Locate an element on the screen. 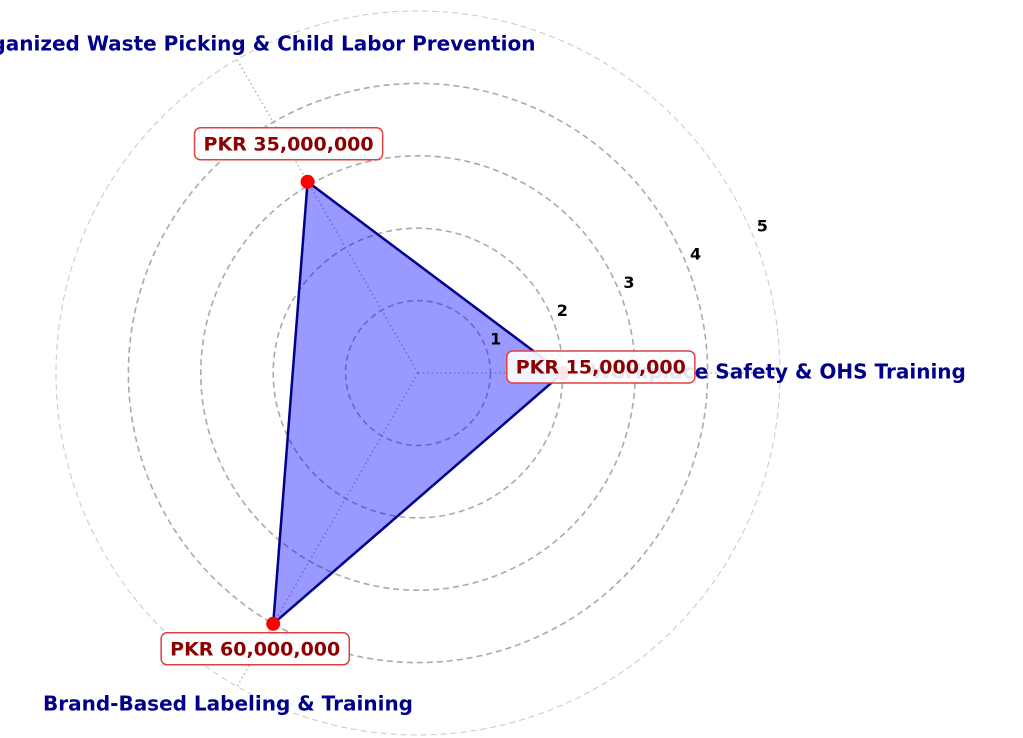  radial-tick-label: 2 is located at coordinates (562, 310).